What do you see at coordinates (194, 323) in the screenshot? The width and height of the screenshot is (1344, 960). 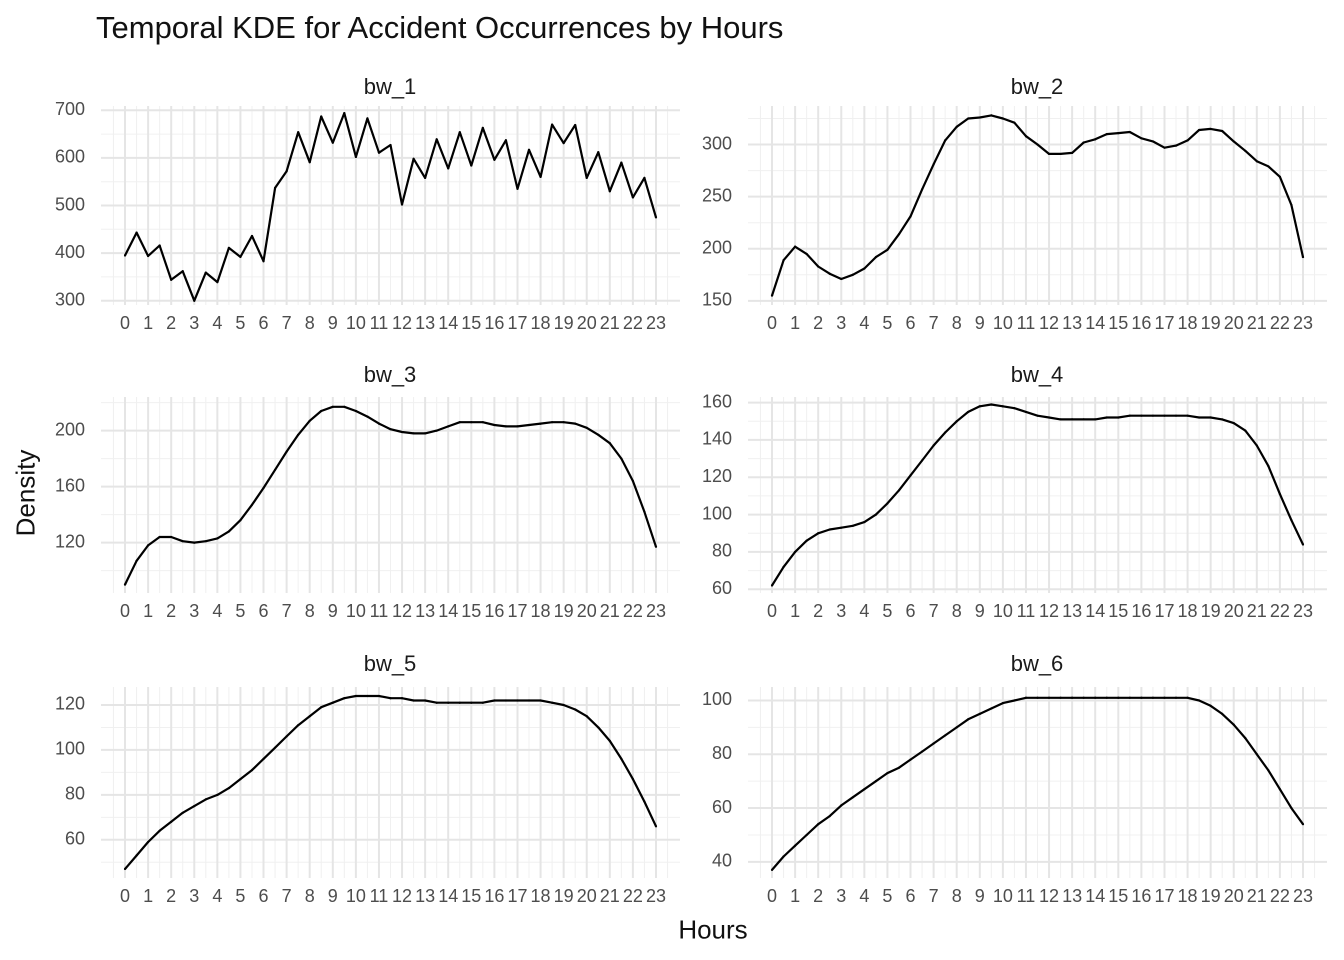 I see `x-tick-label: 3` at bounding box center [194, 323].